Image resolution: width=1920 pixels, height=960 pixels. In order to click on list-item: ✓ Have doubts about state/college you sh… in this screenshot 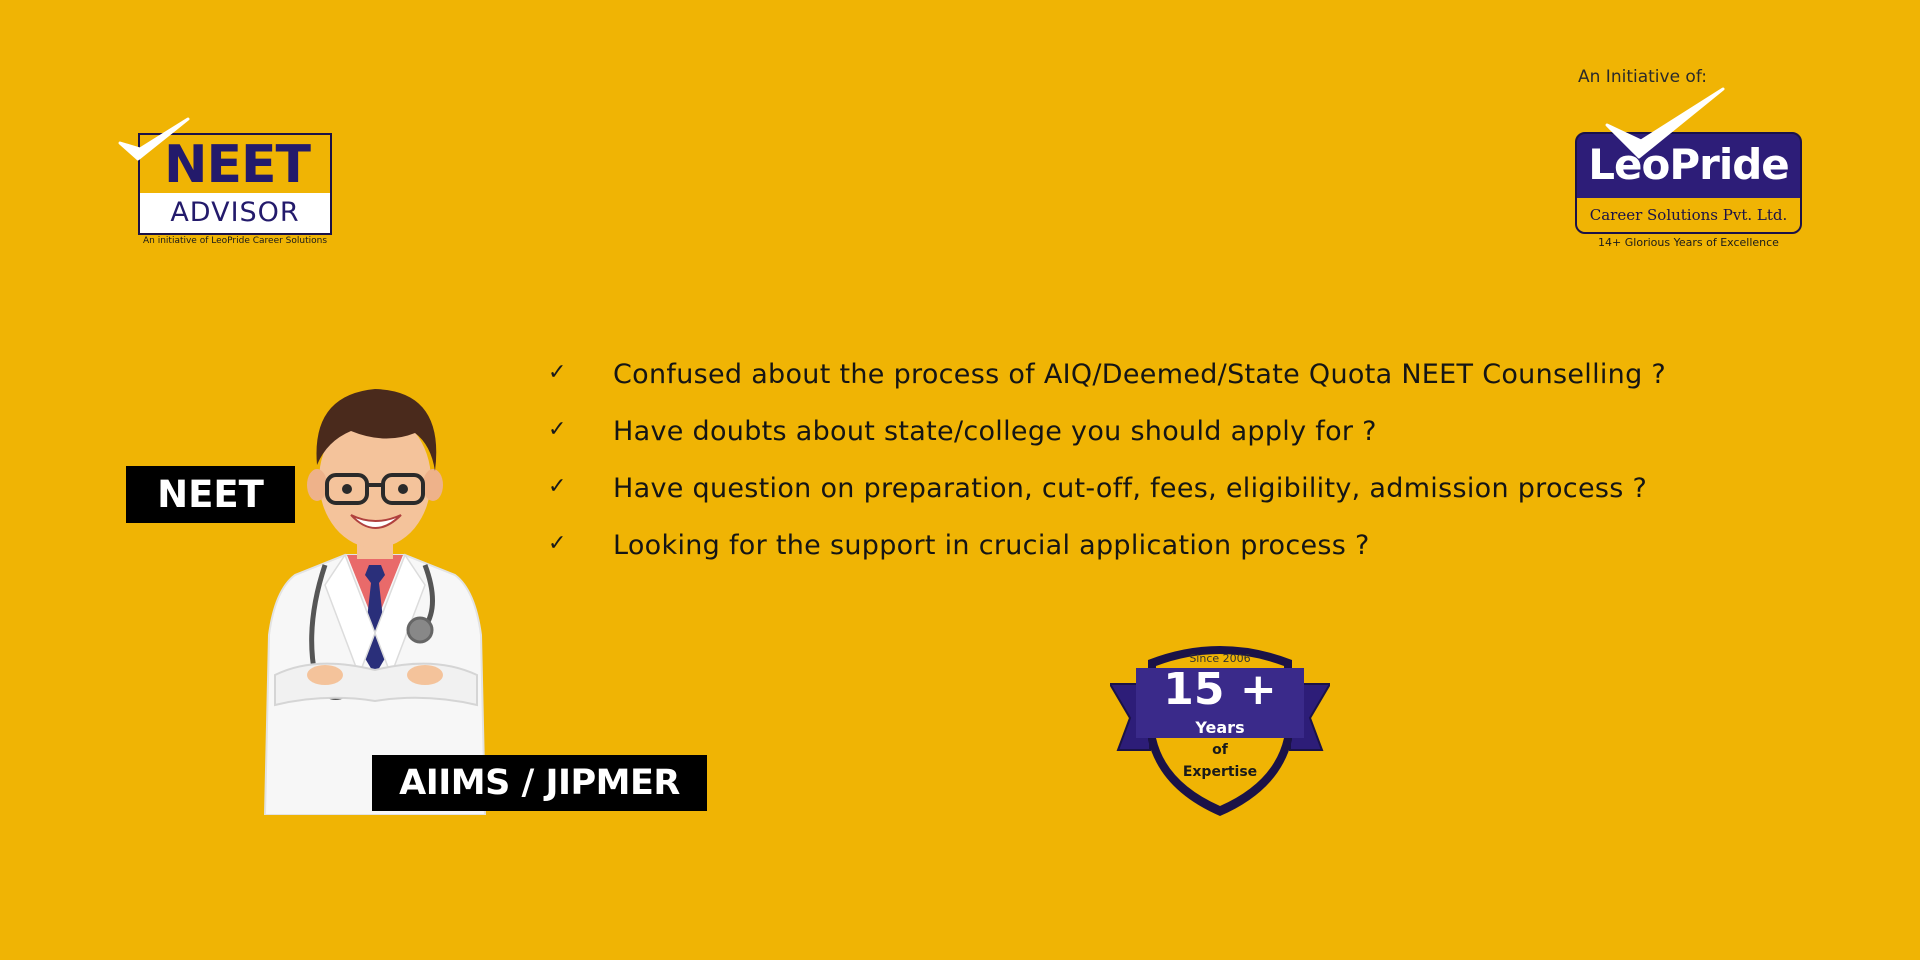, I will do `click(1173, 441)`.